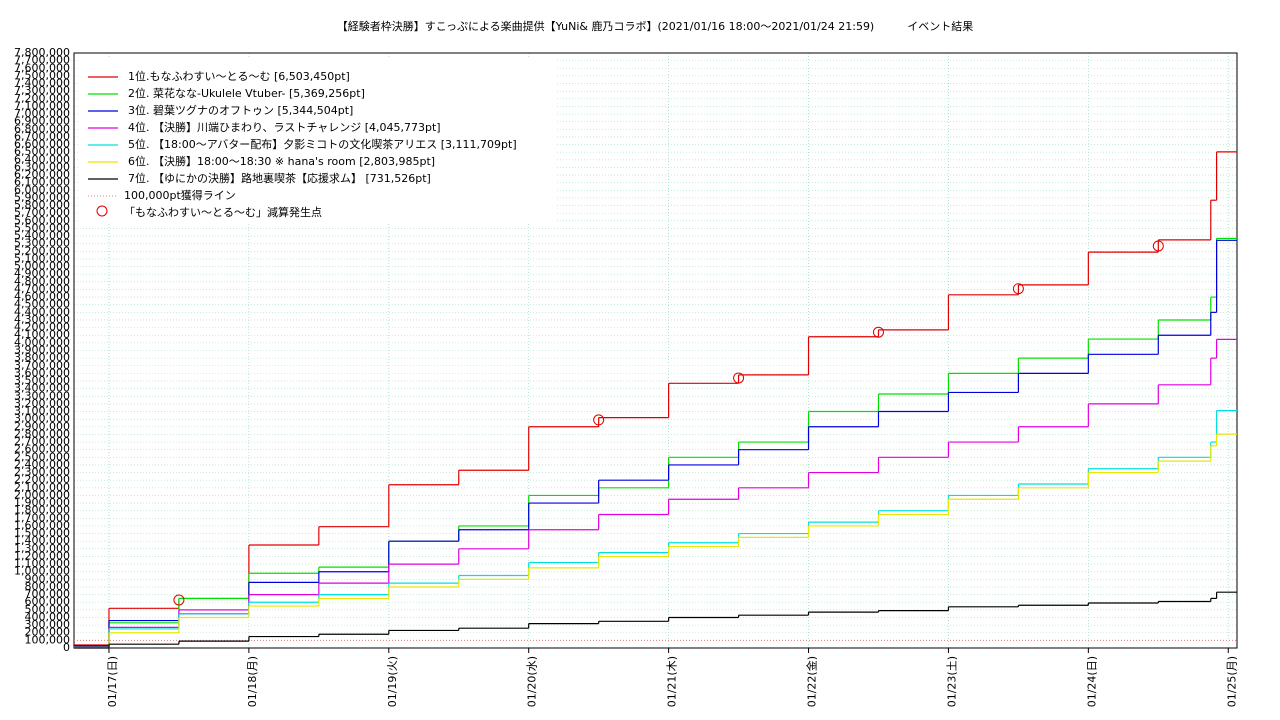 The image size is (1280, 720). What do you see at coordinates (42, 121) in the screenshot?
I see `y-tick-label: 6,900,000` at bounding box center [42, 121].